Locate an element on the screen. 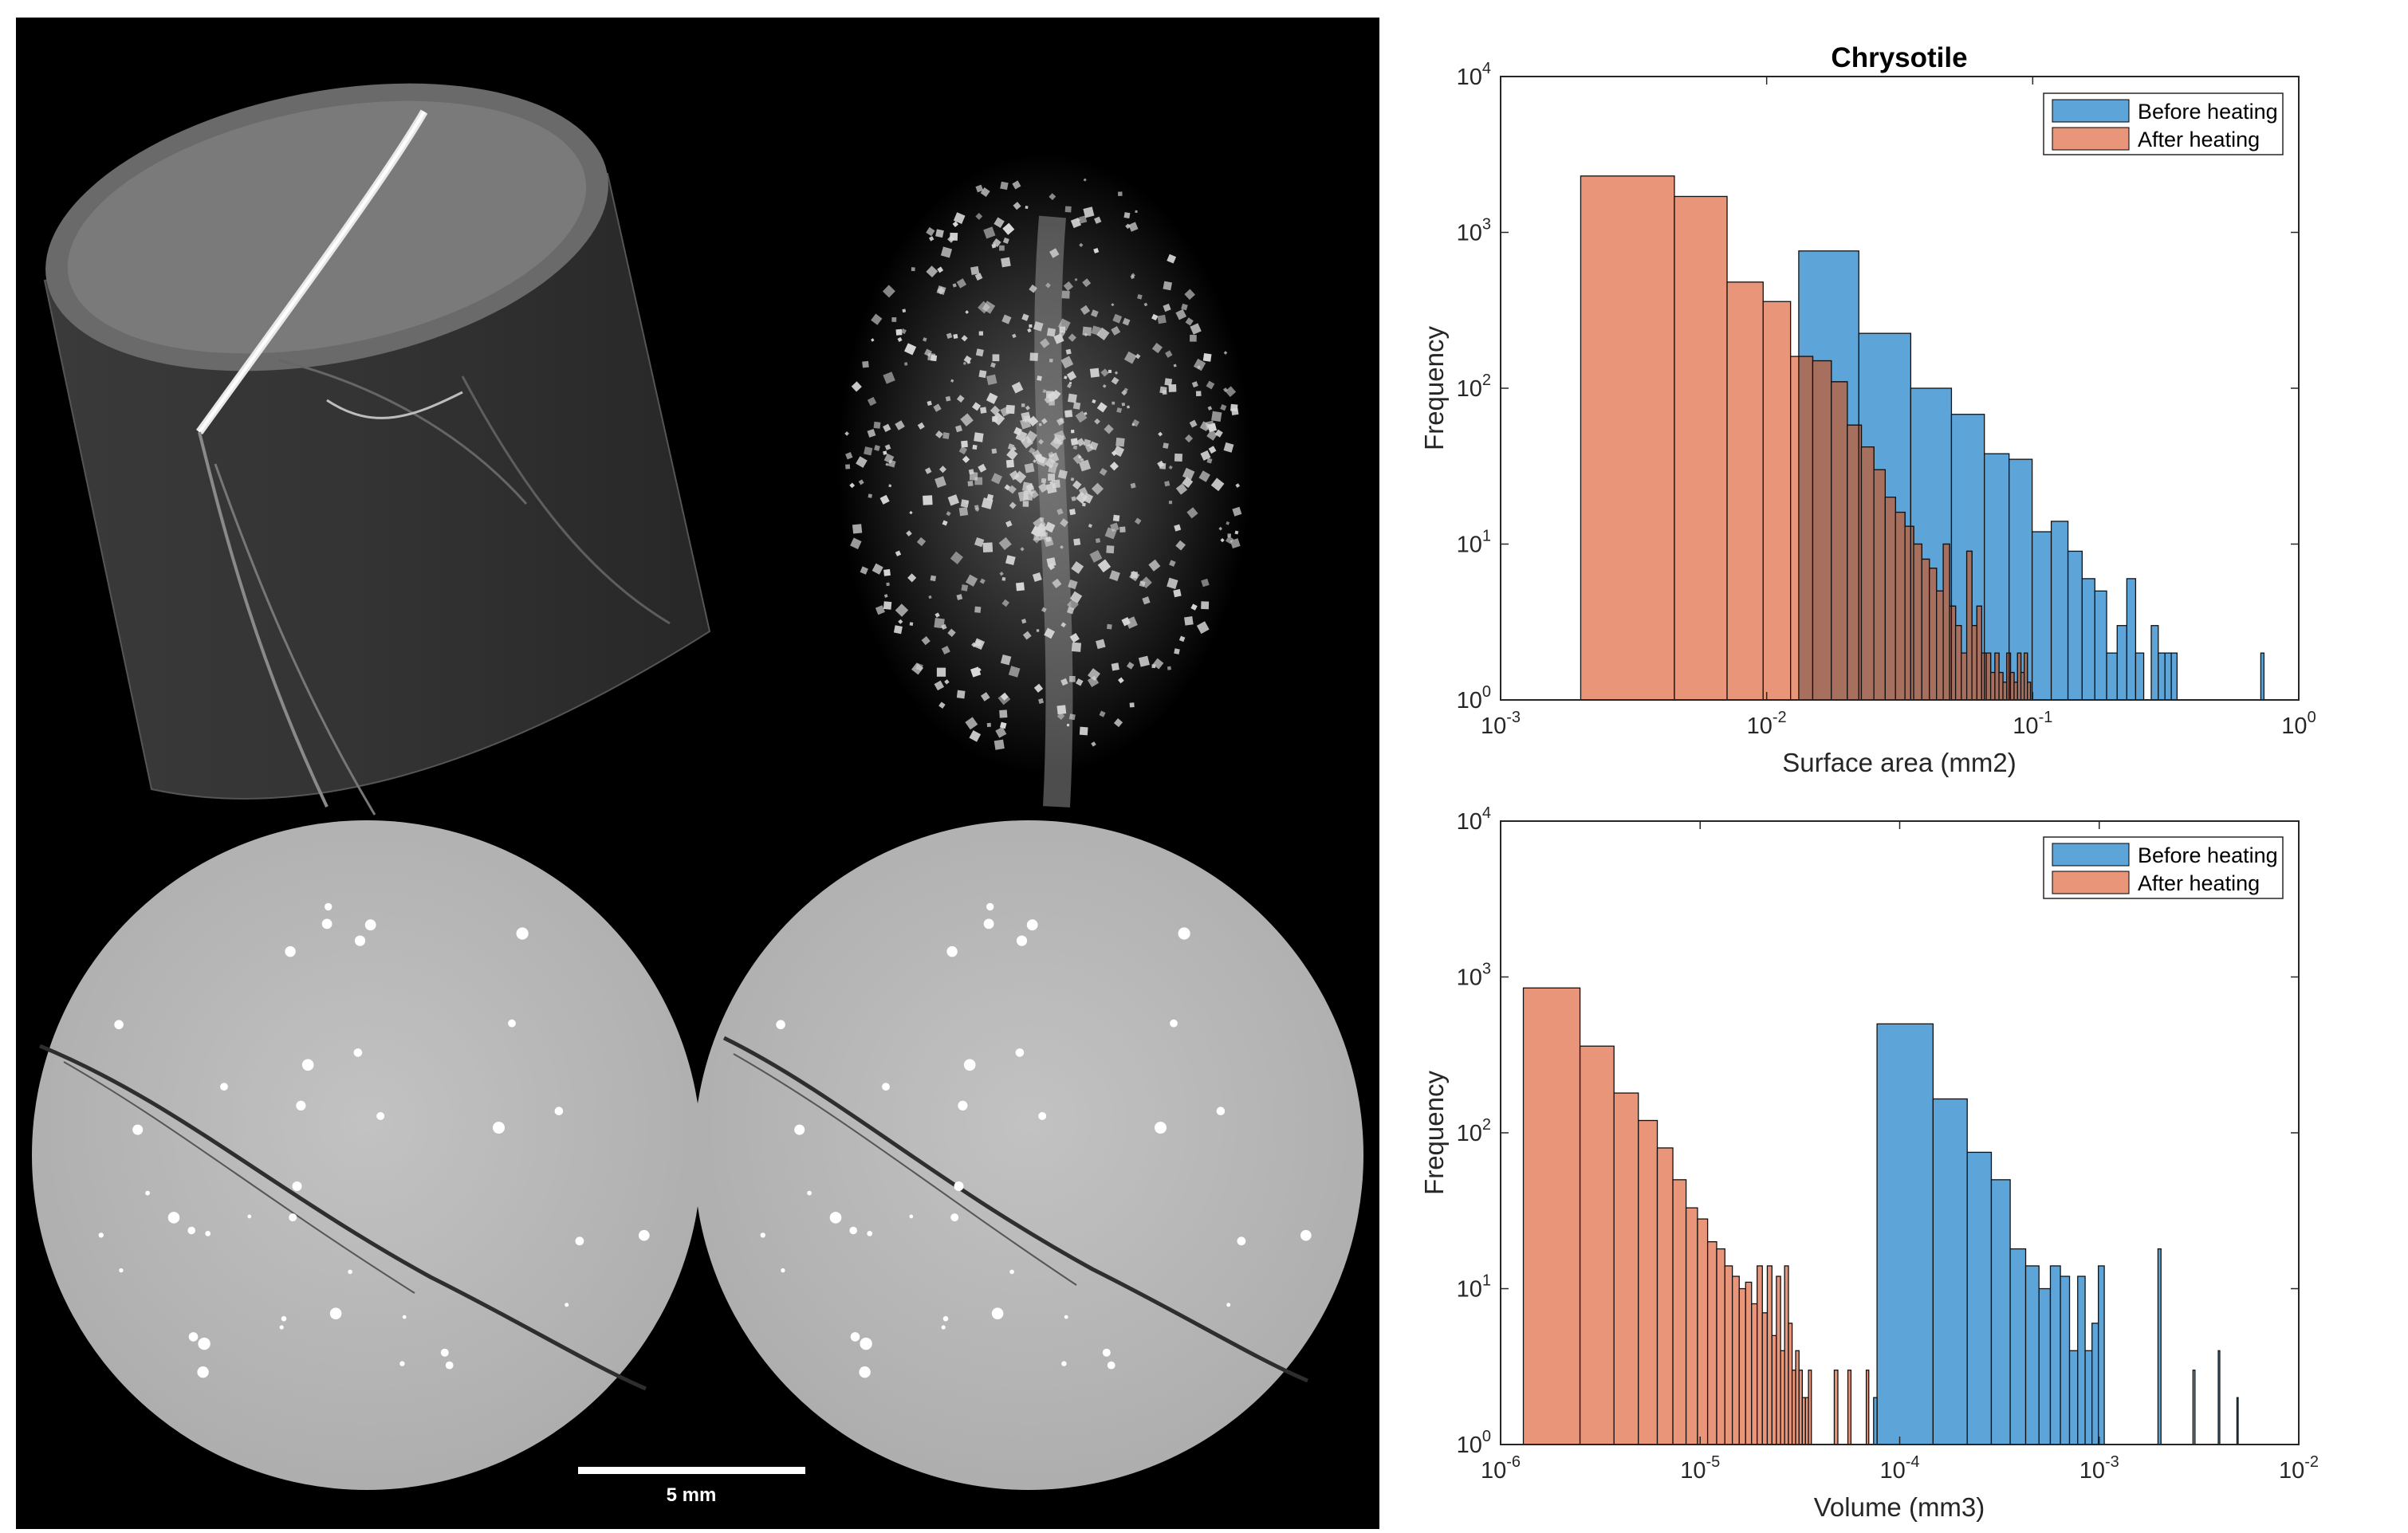  chart2-ytick-label-2: 102 is located at coordinates (1474, 1131).